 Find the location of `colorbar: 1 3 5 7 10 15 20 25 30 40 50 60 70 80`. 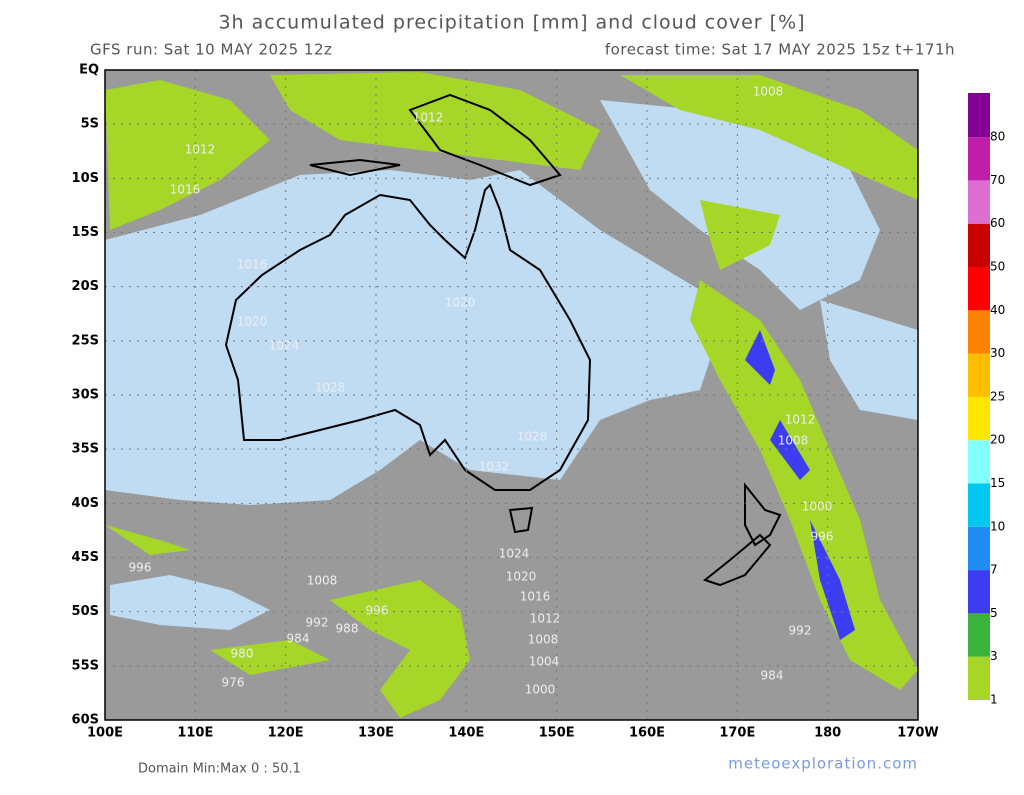

colorbar: 1 3 5 7 10 15 20 25 30 40 50 60 70 80 is located at coordinates (986, 400).